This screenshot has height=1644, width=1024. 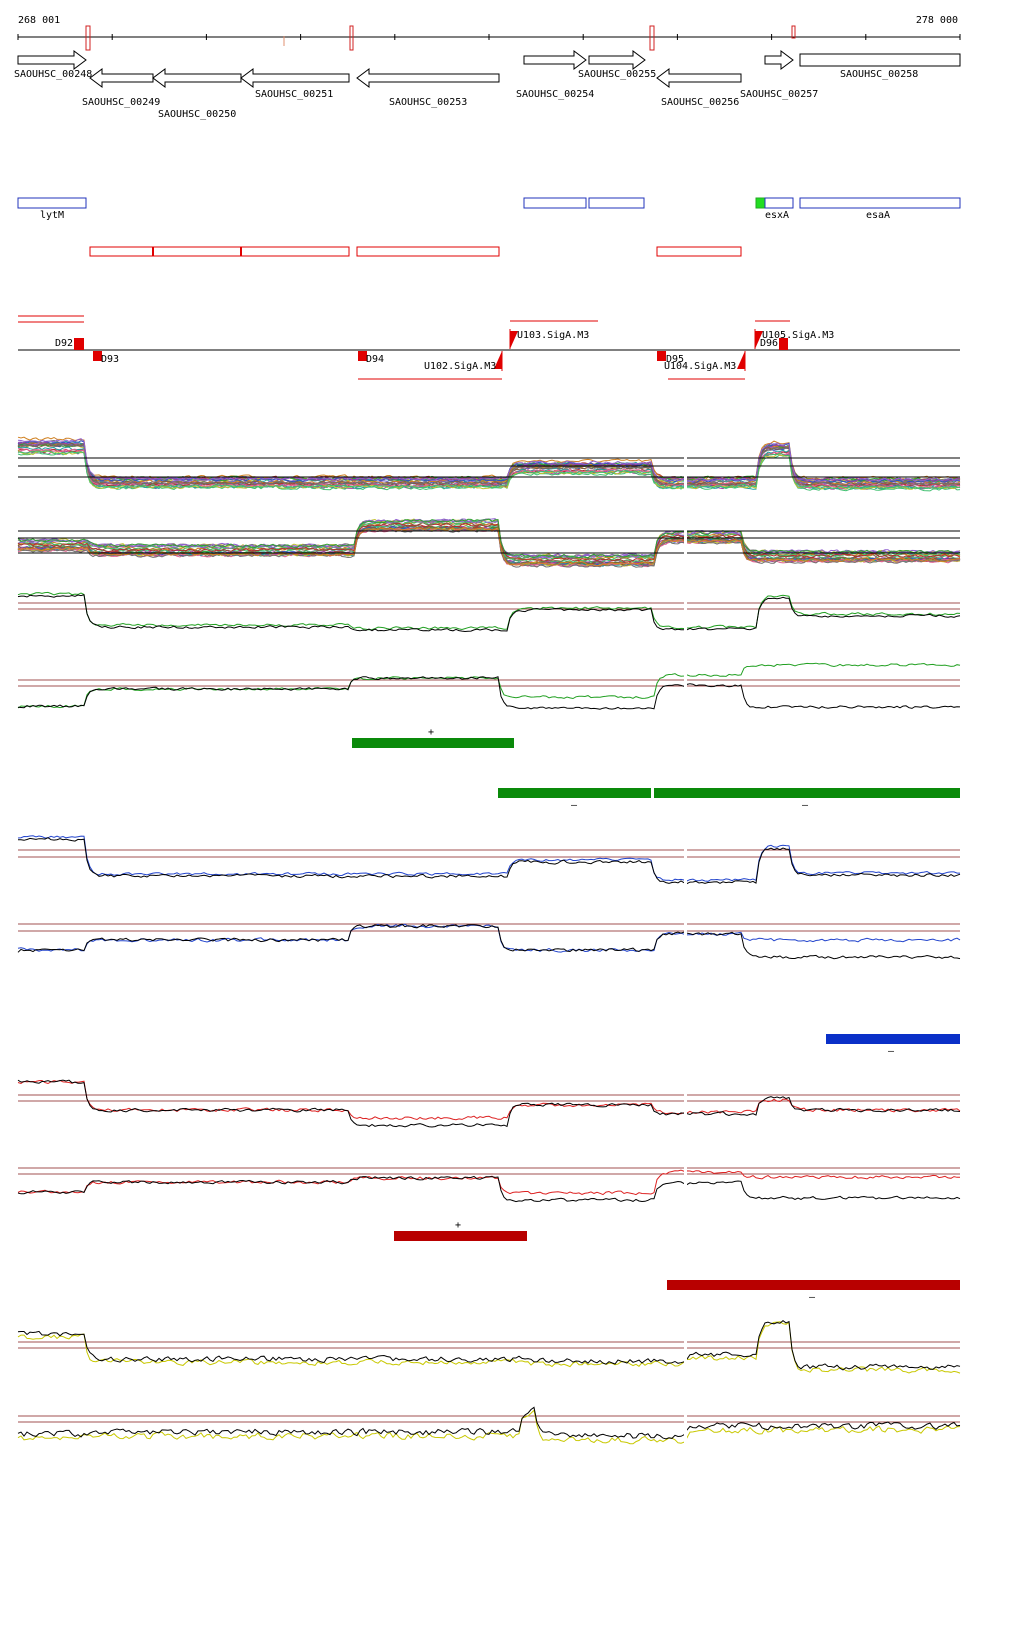 I want to click on promoter-label-u102: U102.SigA.M3, so click(x=460, y=366).